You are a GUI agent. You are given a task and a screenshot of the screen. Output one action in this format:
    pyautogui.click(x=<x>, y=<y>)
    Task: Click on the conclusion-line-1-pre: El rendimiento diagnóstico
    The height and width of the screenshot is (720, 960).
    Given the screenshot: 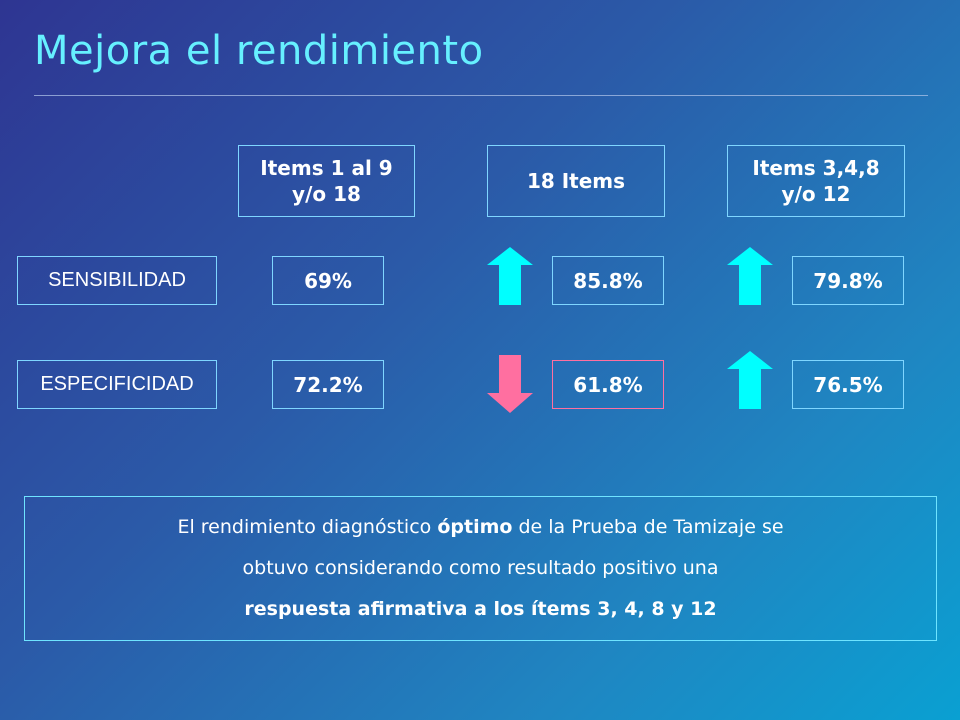 What is the action you would take?
    pyautogui.click(x=307, y=527)
    